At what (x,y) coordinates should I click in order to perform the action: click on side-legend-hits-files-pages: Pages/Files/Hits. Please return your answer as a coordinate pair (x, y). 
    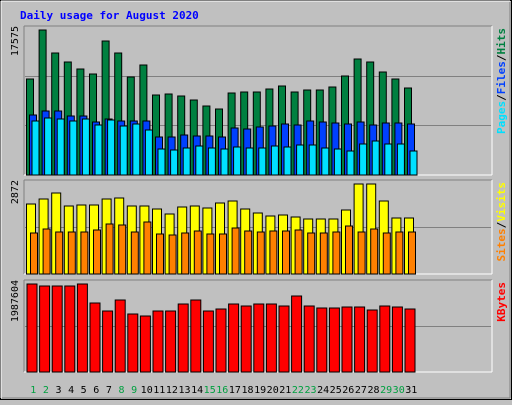
    Looking at the image, I should click on (501, 81).